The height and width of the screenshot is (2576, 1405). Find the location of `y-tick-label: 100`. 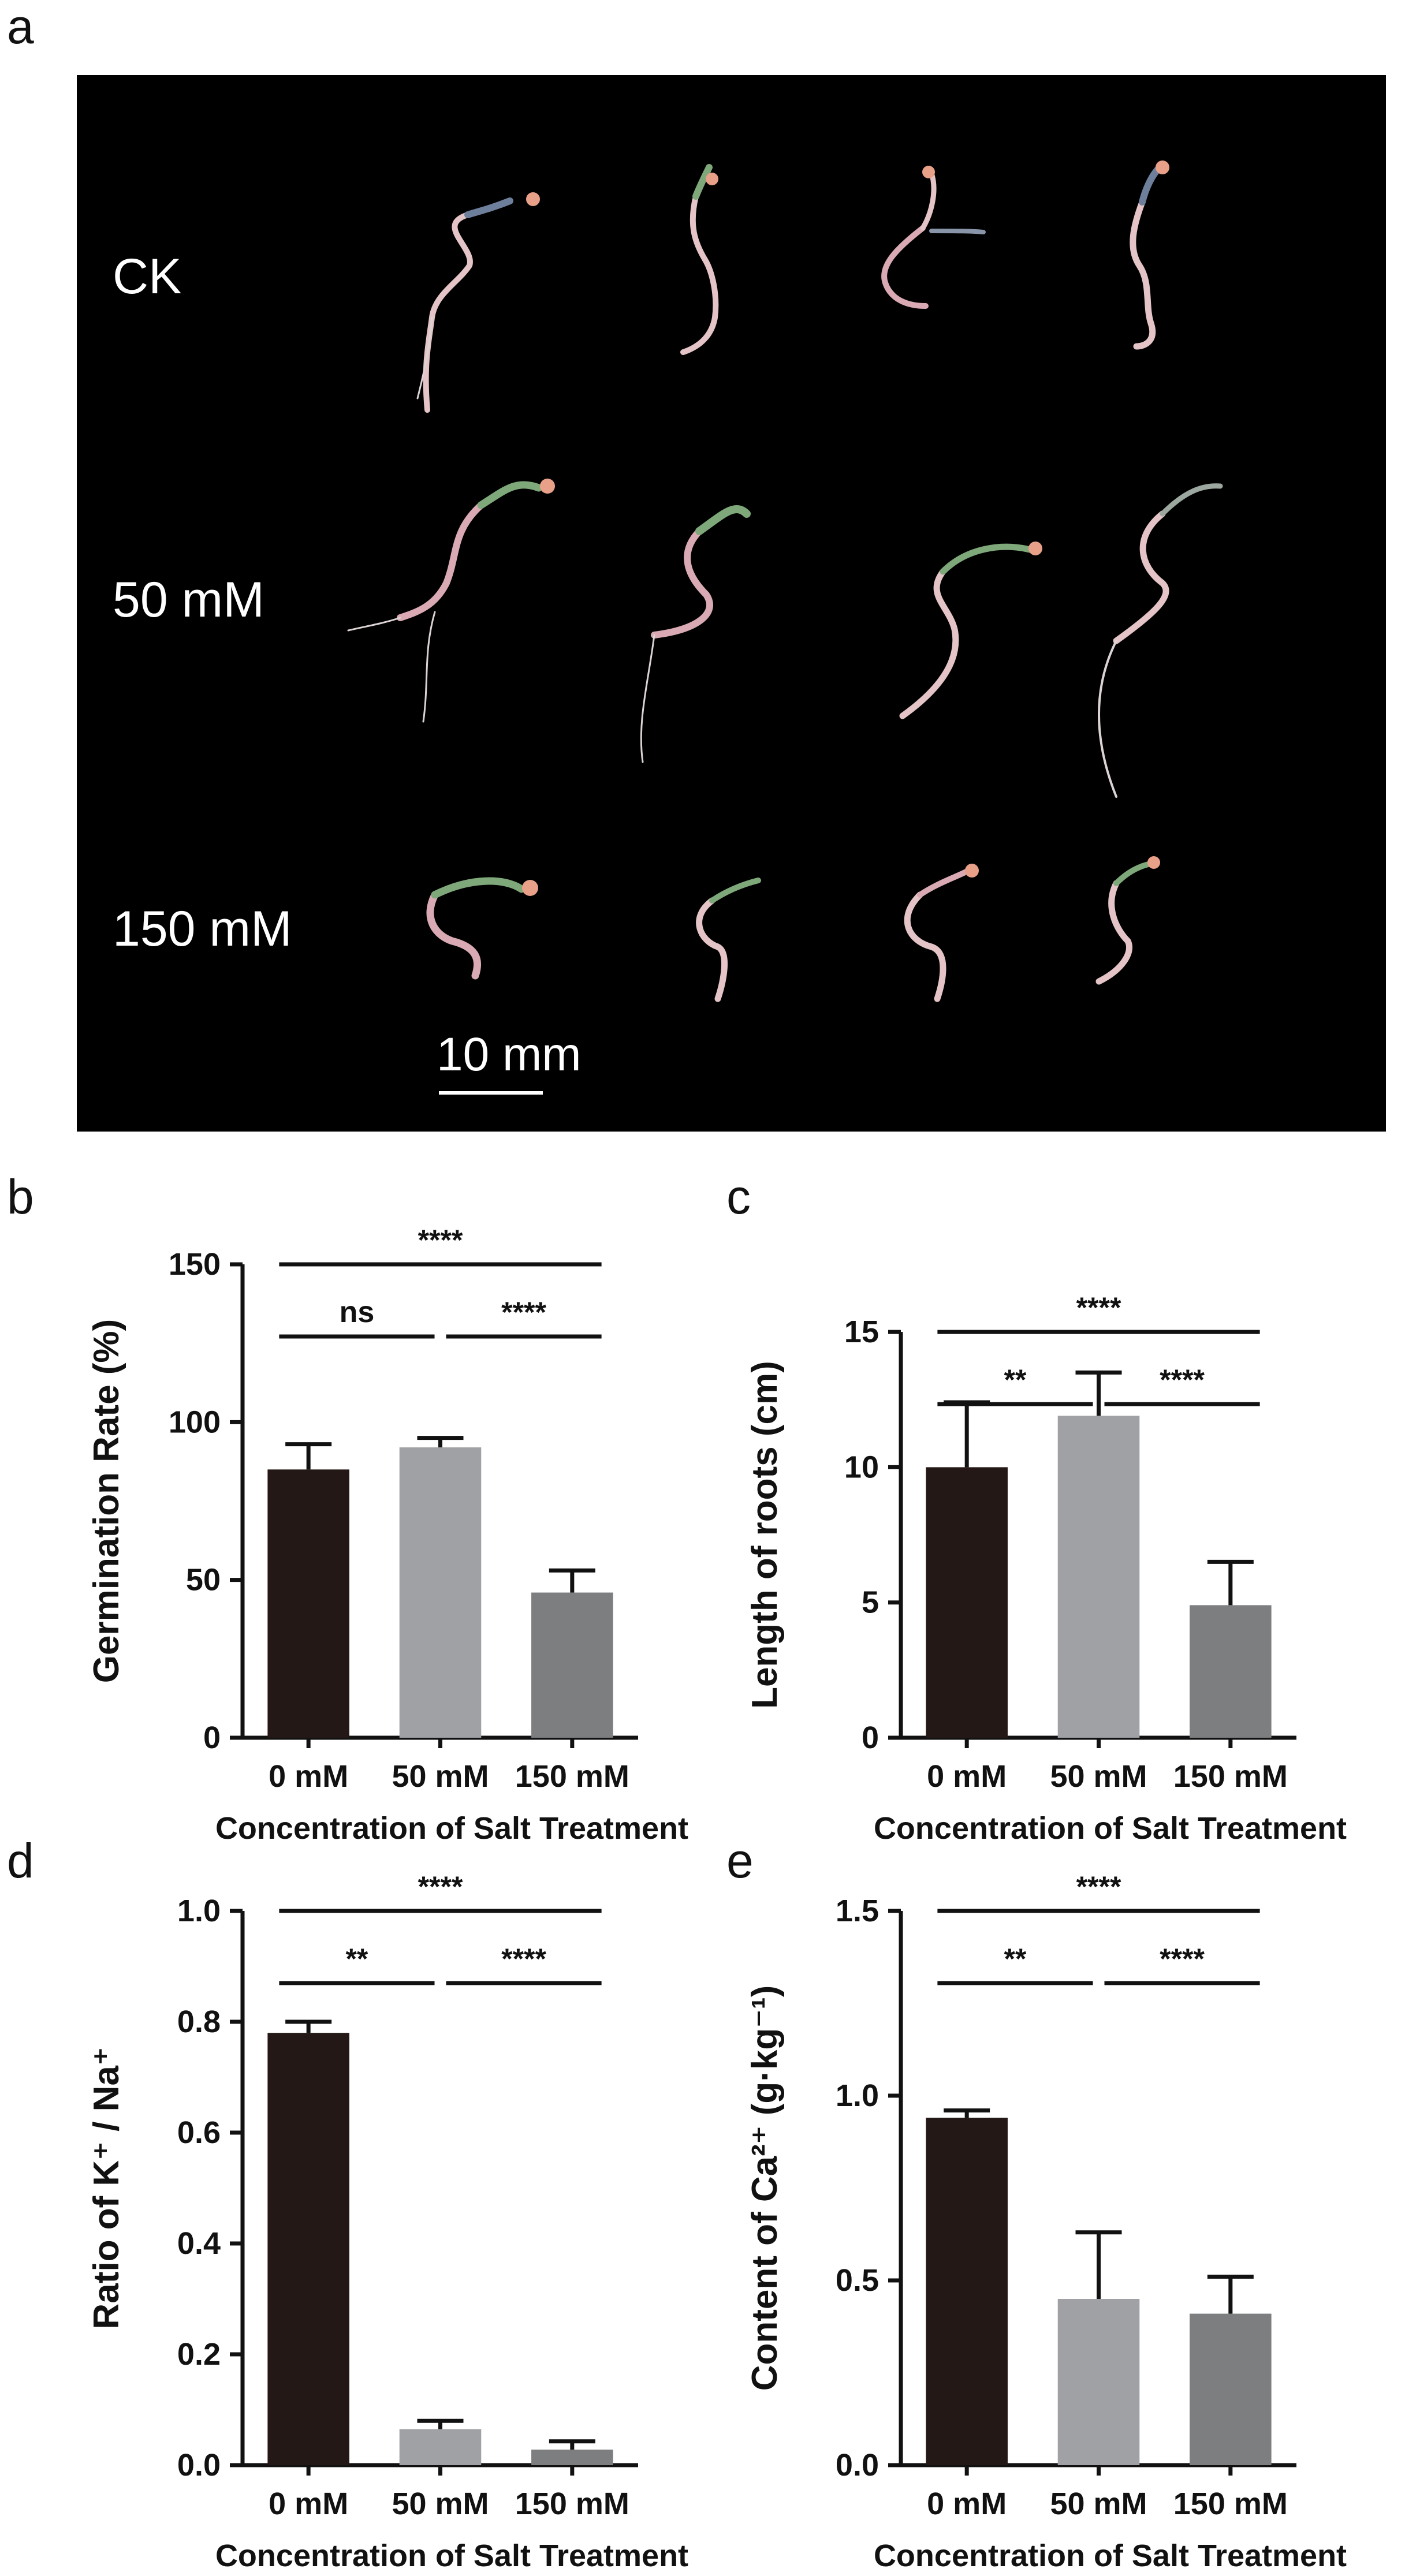

y-tick-label: 100 is located at coordinates (195, 1422).